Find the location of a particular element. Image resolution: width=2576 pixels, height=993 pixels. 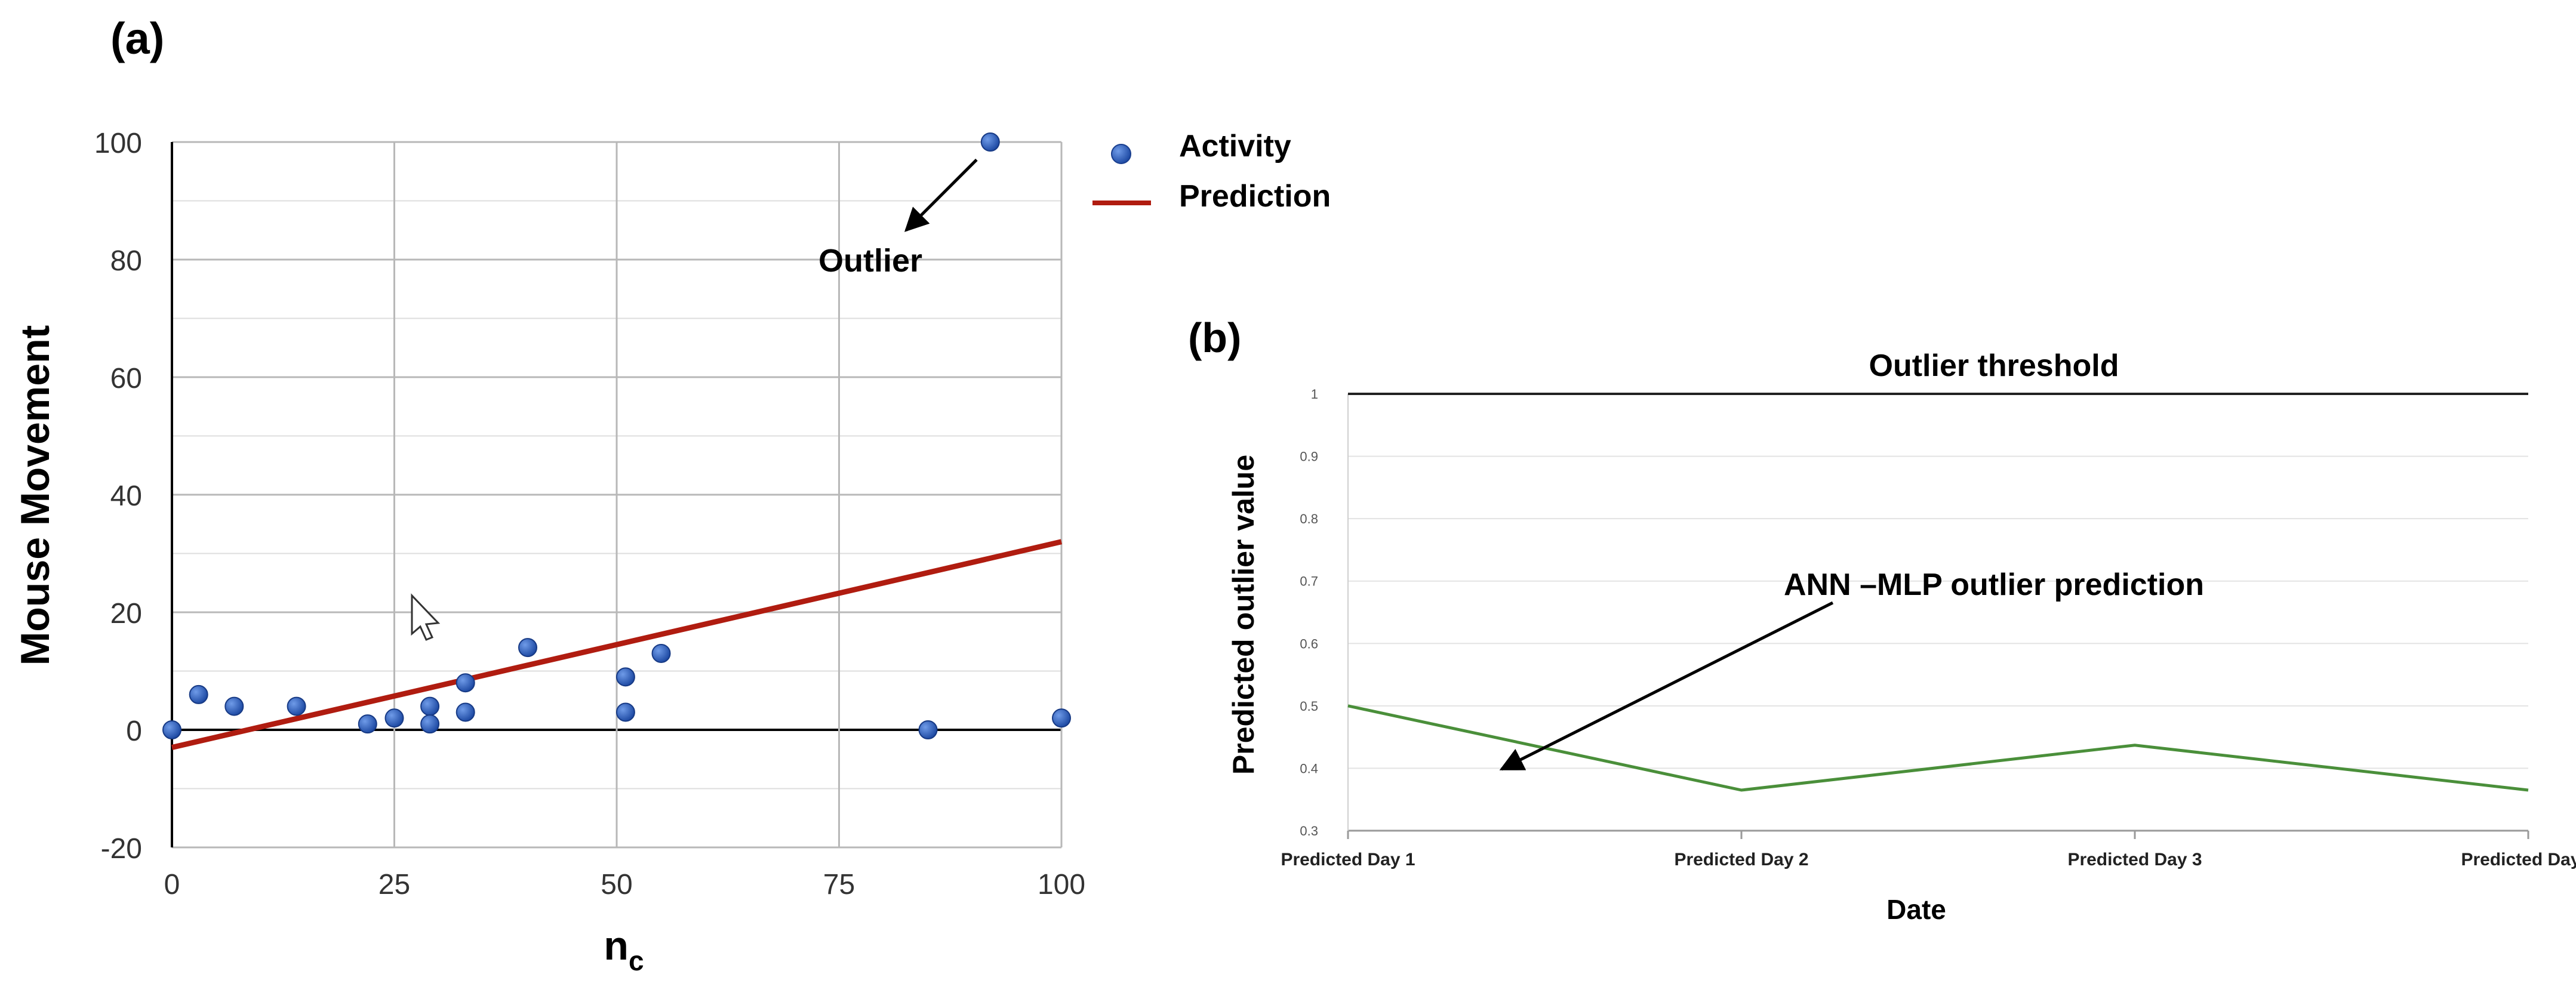

legend-prediction-label: Prediction is located at coordinates (1255, 197).